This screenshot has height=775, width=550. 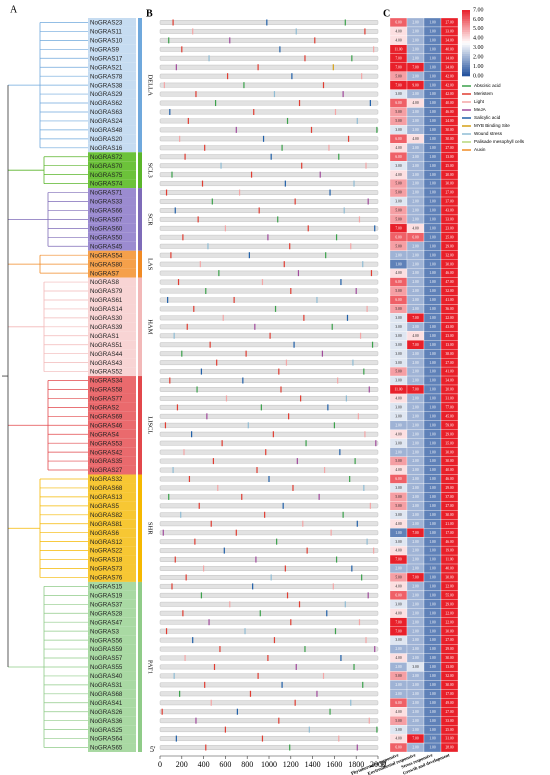 I want to click on x-tick-label: 0, so click(x=160, y=764).